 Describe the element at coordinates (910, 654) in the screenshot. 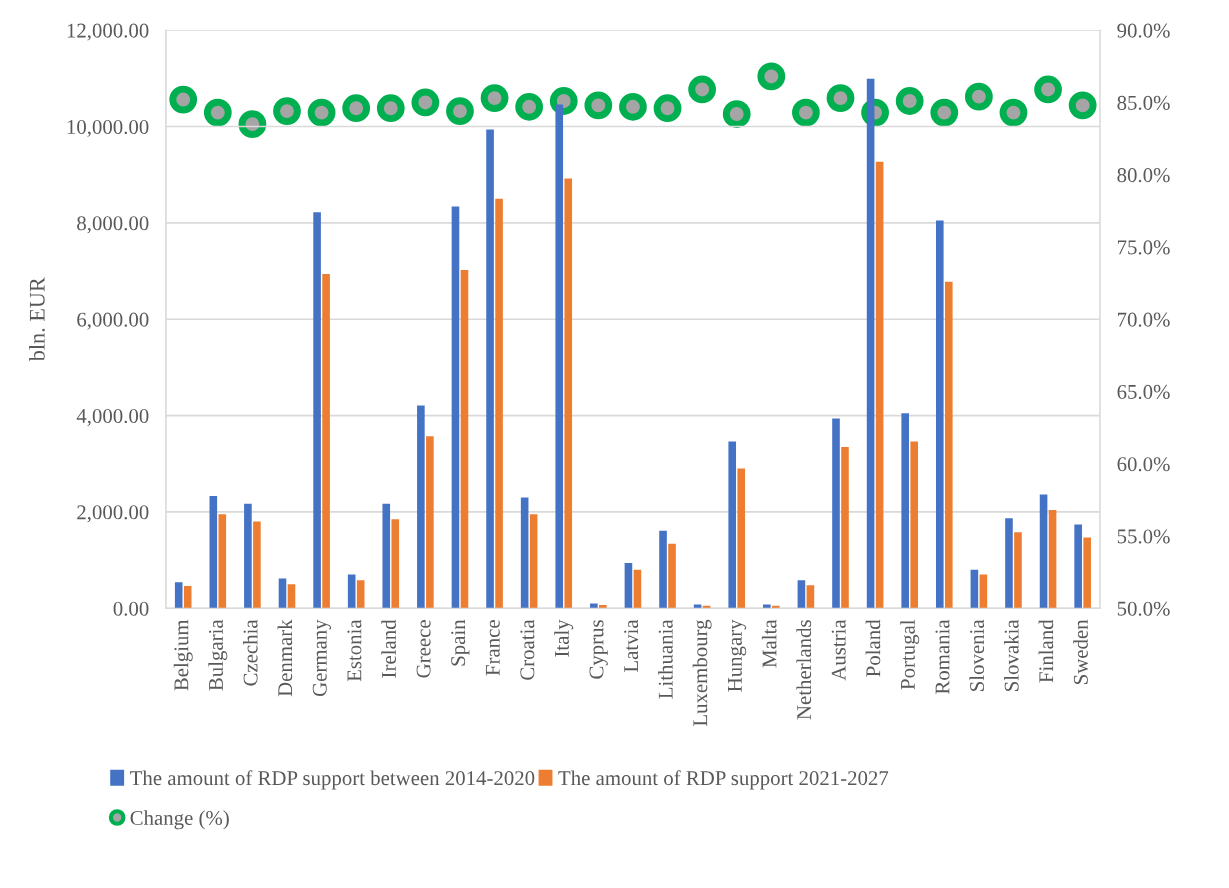

I see `x-tick-label: Portugal` at that location.